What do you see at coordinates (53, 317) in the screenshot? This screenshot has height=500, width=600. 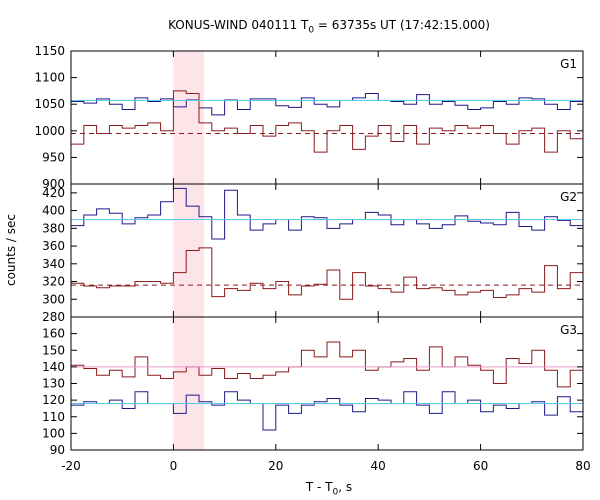 I see `ytick-label-G2-280: 280` at bounding box center [53, 317].